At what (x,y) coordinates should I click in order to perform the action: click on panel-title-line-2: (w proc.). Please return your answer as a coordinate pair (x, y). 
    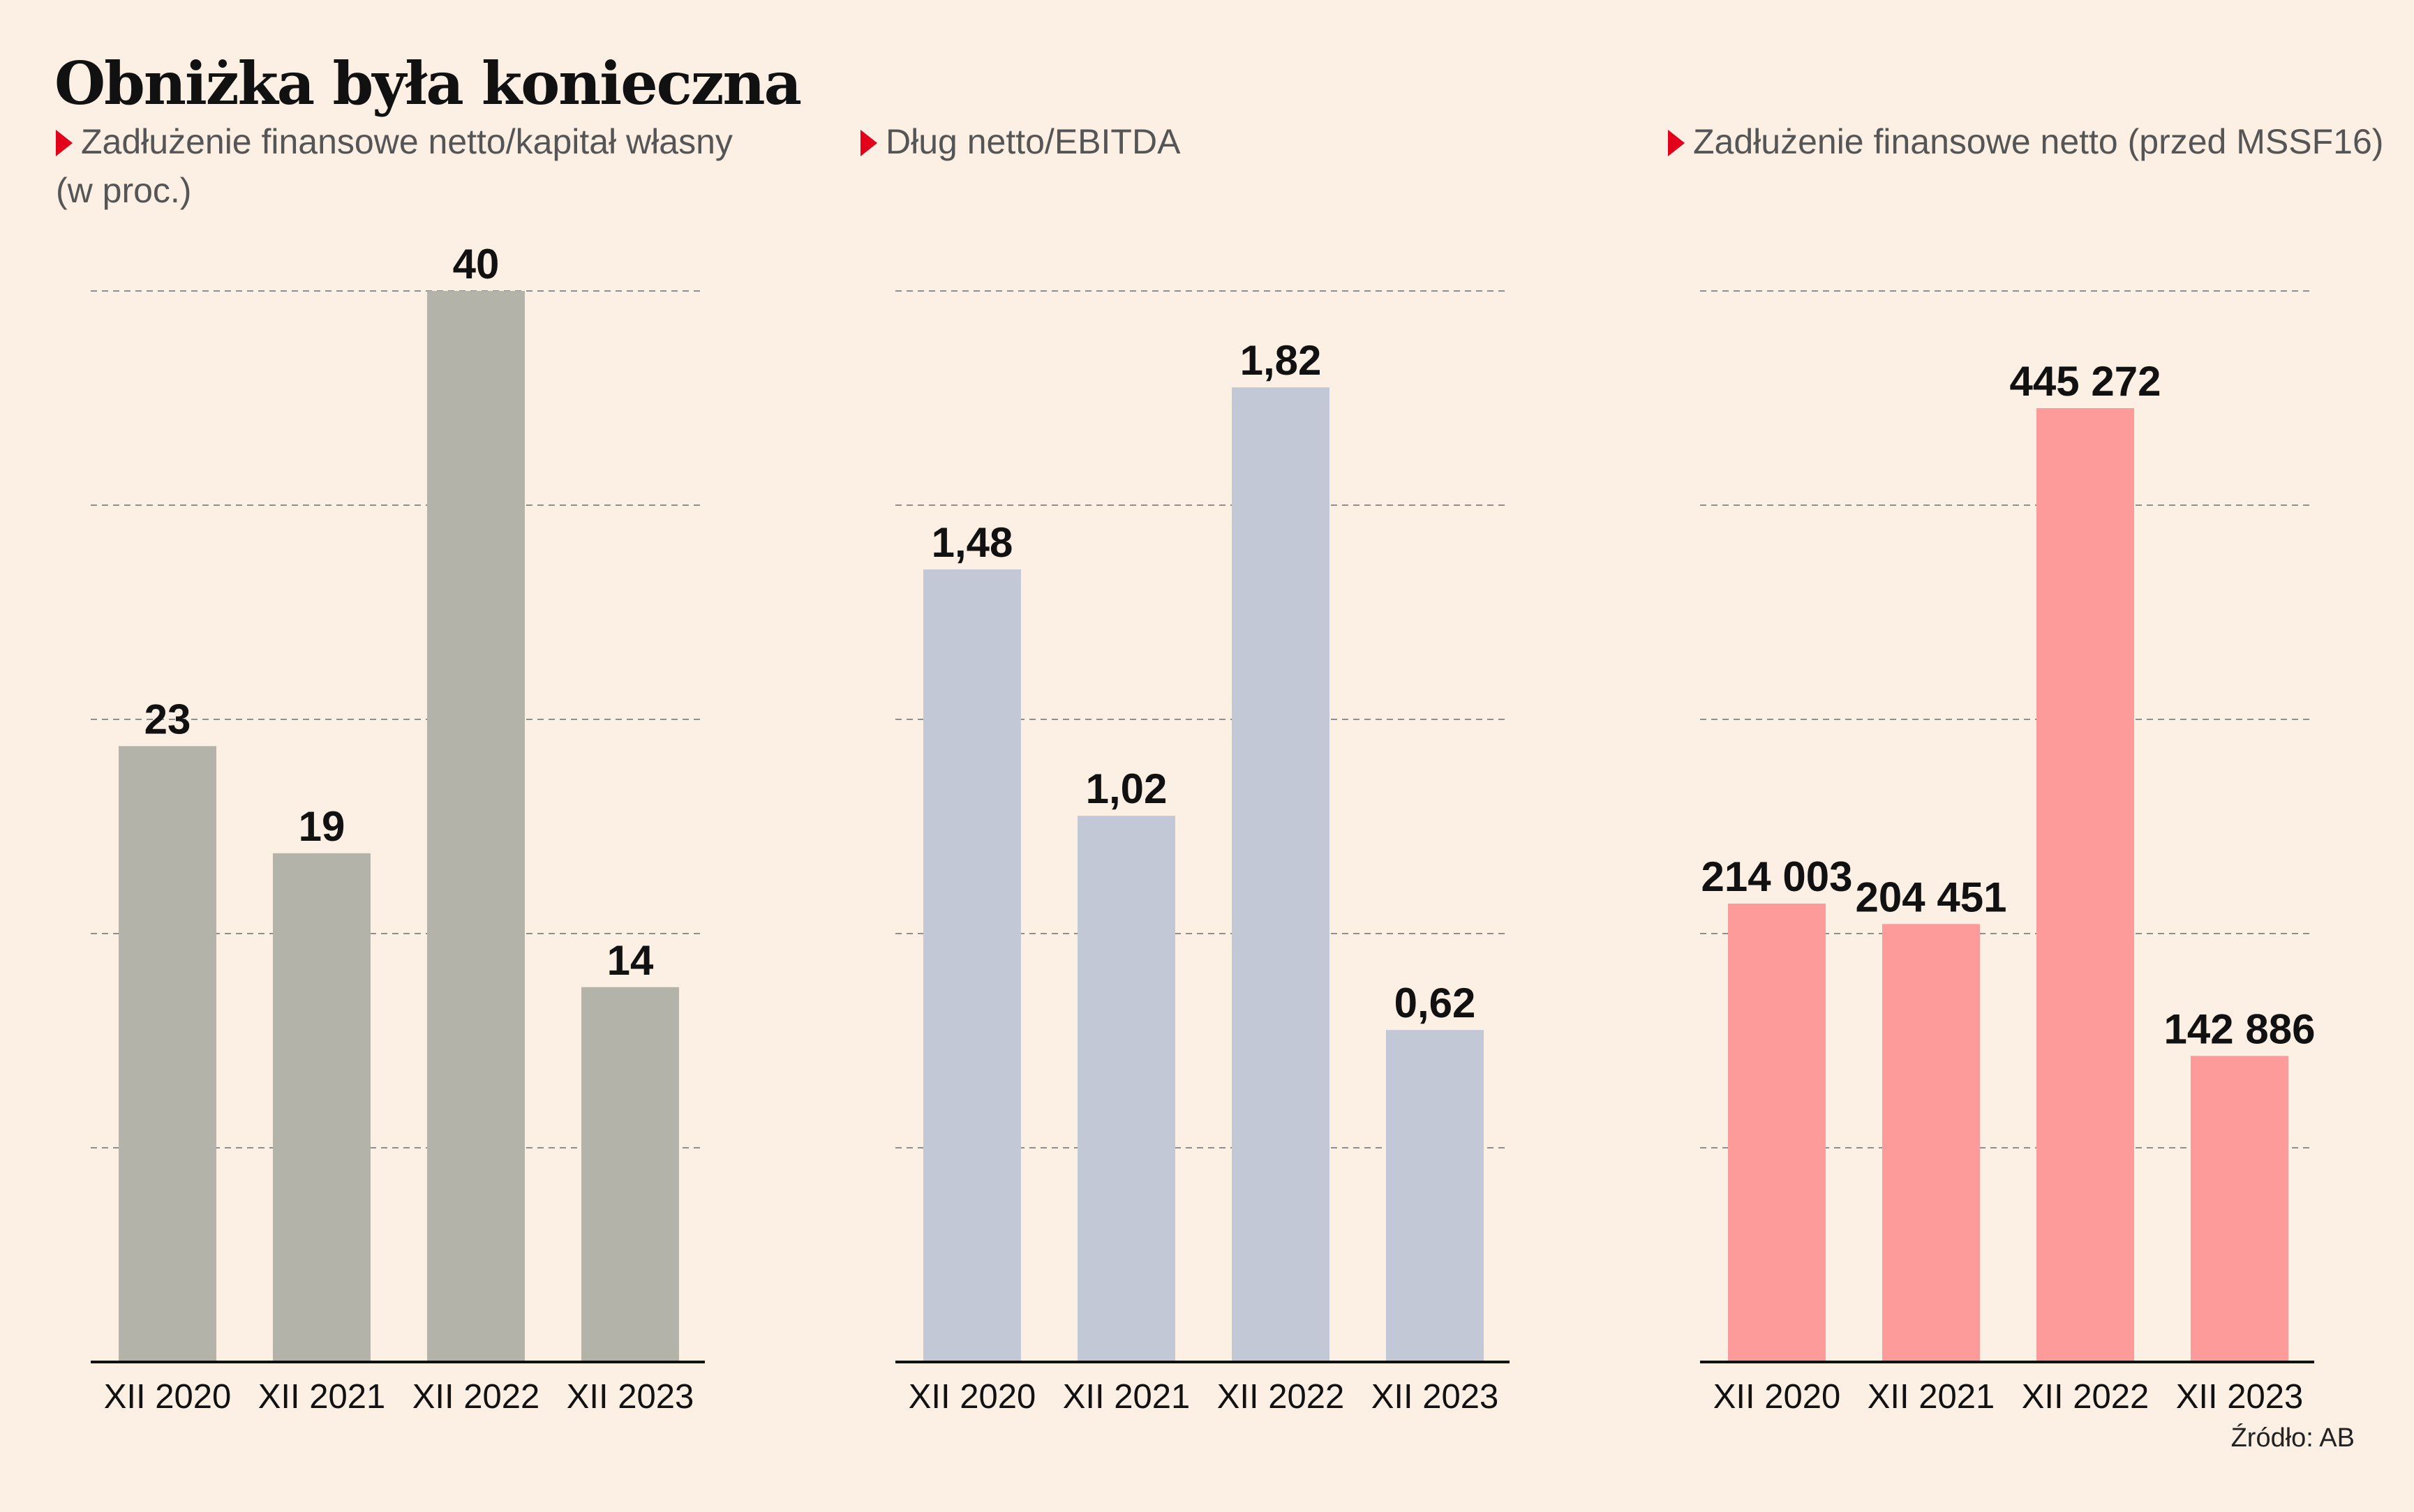
    Looking at the image, I should click on (124, 190).